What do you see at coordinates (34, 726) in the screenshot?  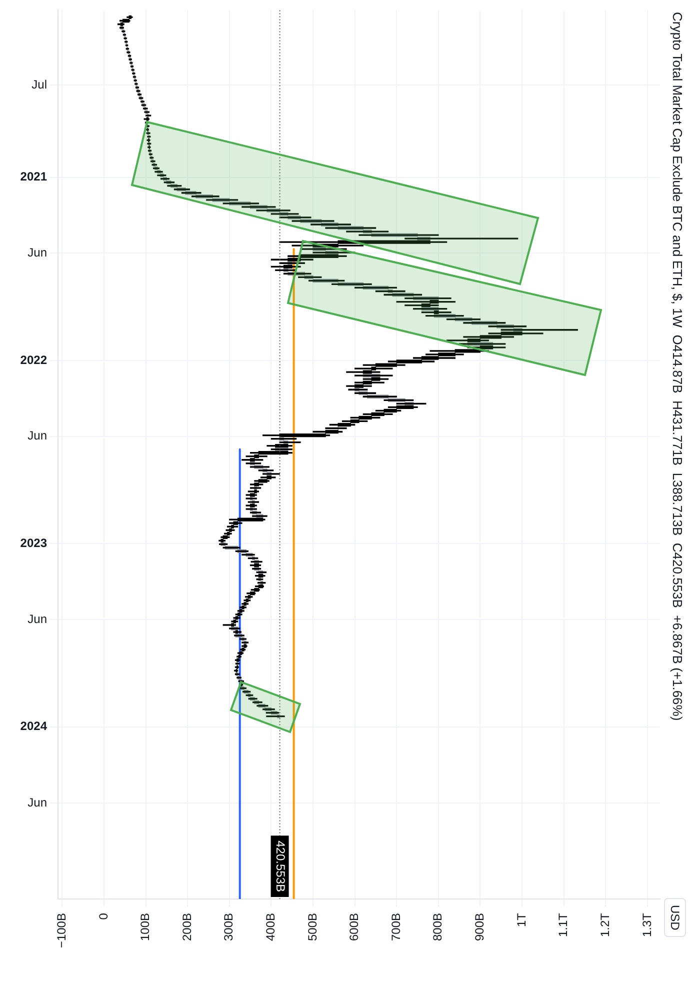 I see `y-tick-label: 2024` at bounding box center [34, 726].